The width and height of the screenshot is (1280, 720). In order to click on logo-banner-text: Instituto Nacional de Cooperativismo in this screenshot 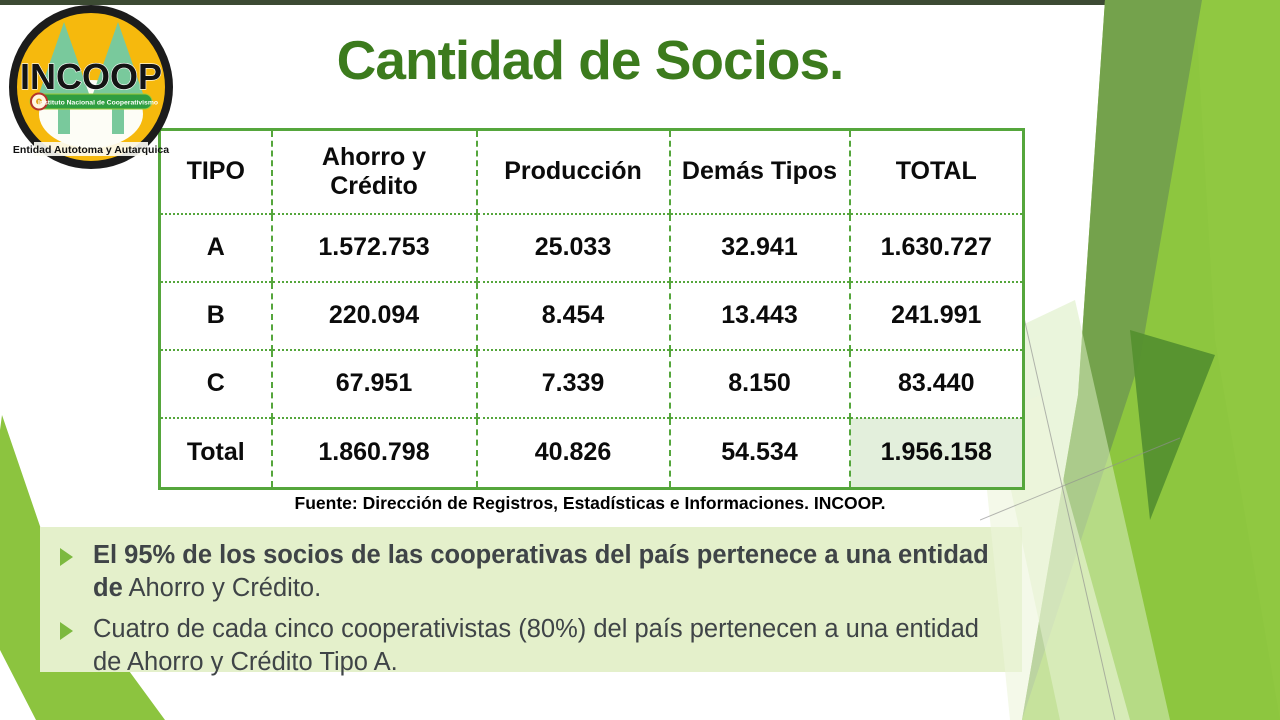, I will do `click(98, 103)`.